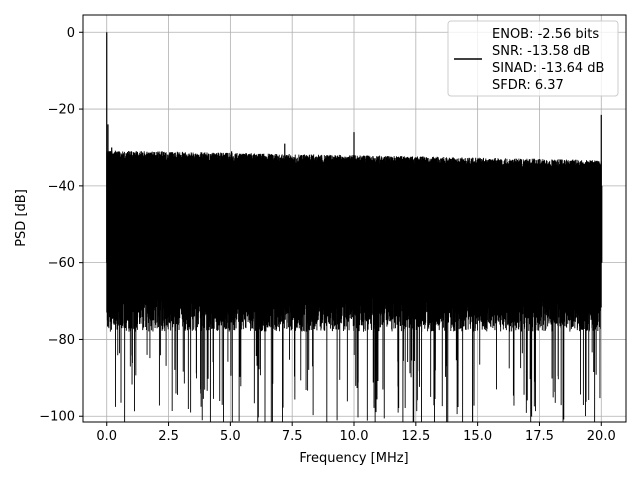  Describe the element at coordinates (168, 436) in the screenshot. I see `x-tick-label: 2.5` at that location.